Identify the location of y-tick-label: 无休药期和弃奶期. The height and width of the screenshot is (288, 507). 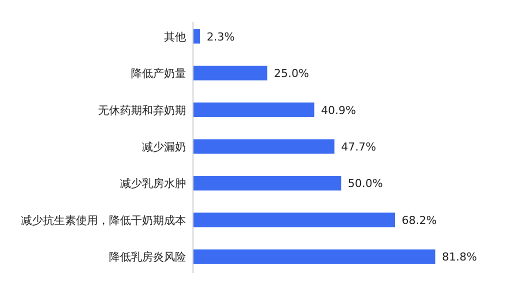
(142, 110).